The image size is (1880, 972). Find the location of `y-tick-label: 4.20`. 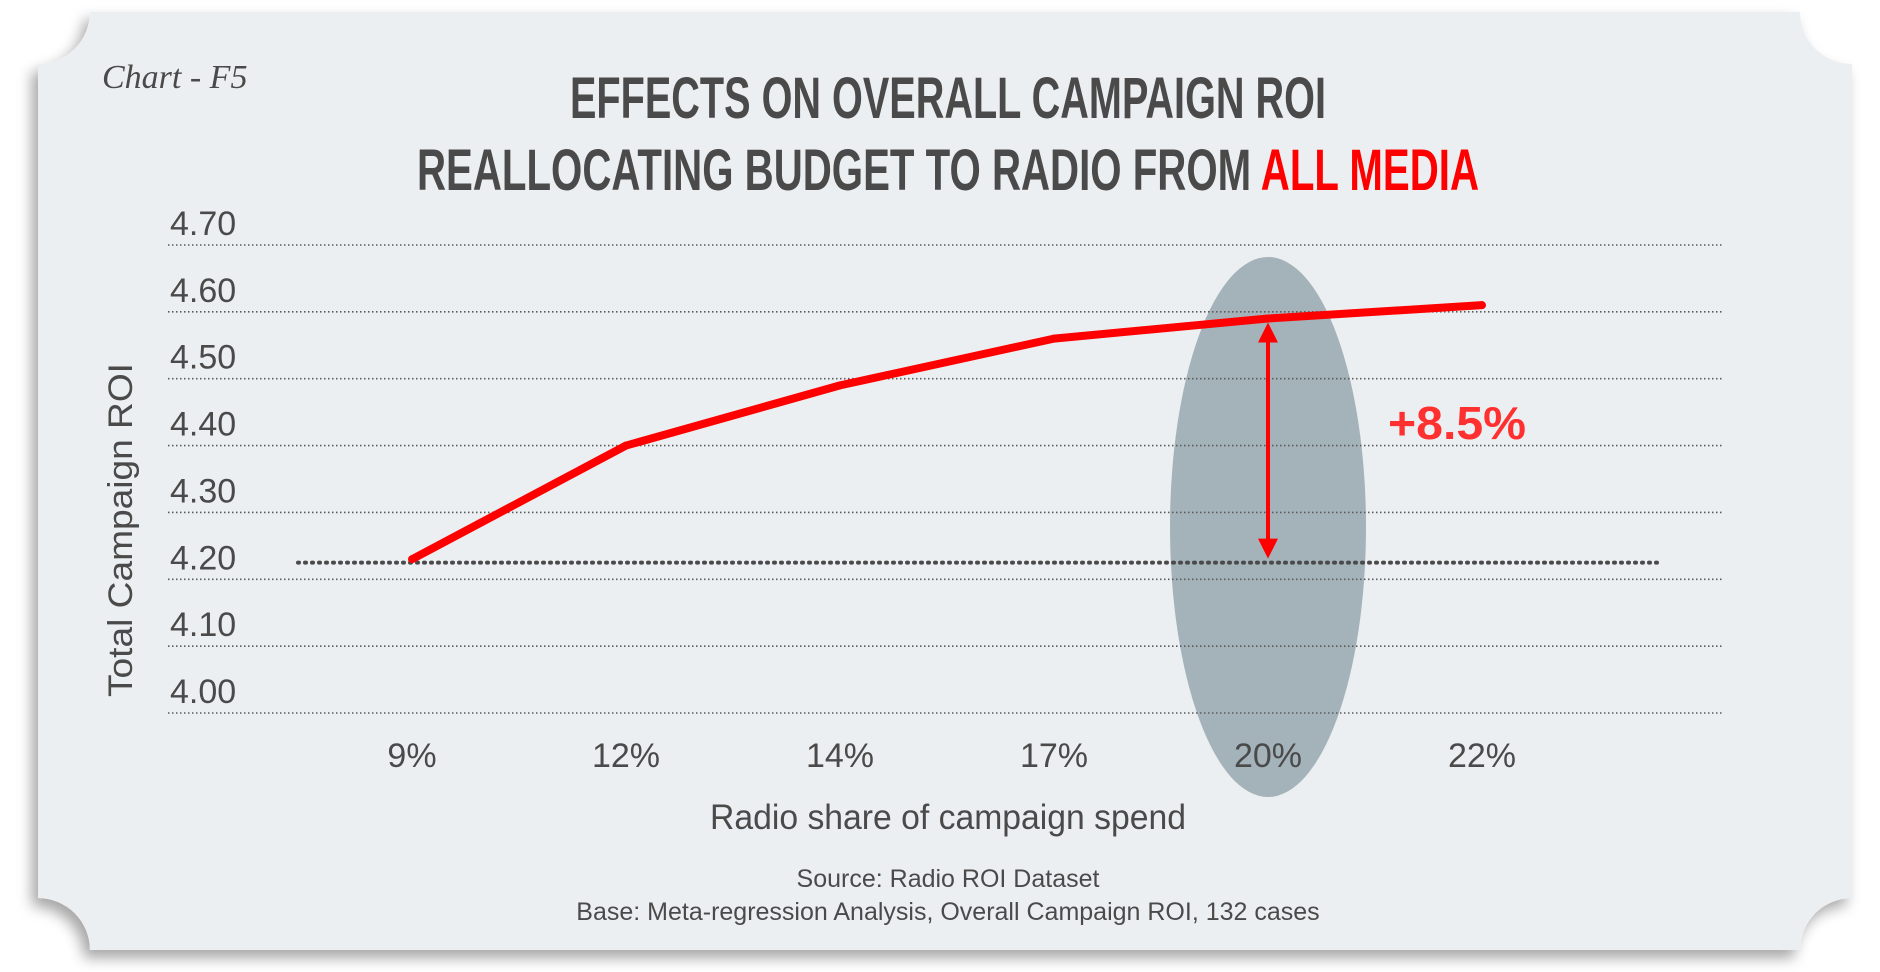

y-tick-label: 4.20 is located at coordinates (203, 558).